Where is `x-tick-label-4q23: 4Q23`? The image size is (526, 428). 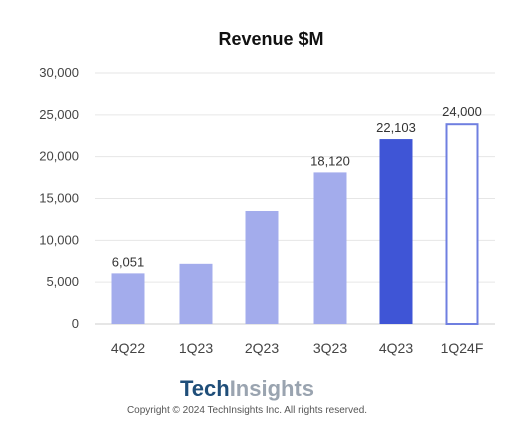 x-tick-label-4q23: 4Q23 is located at coordinates (396, 348).